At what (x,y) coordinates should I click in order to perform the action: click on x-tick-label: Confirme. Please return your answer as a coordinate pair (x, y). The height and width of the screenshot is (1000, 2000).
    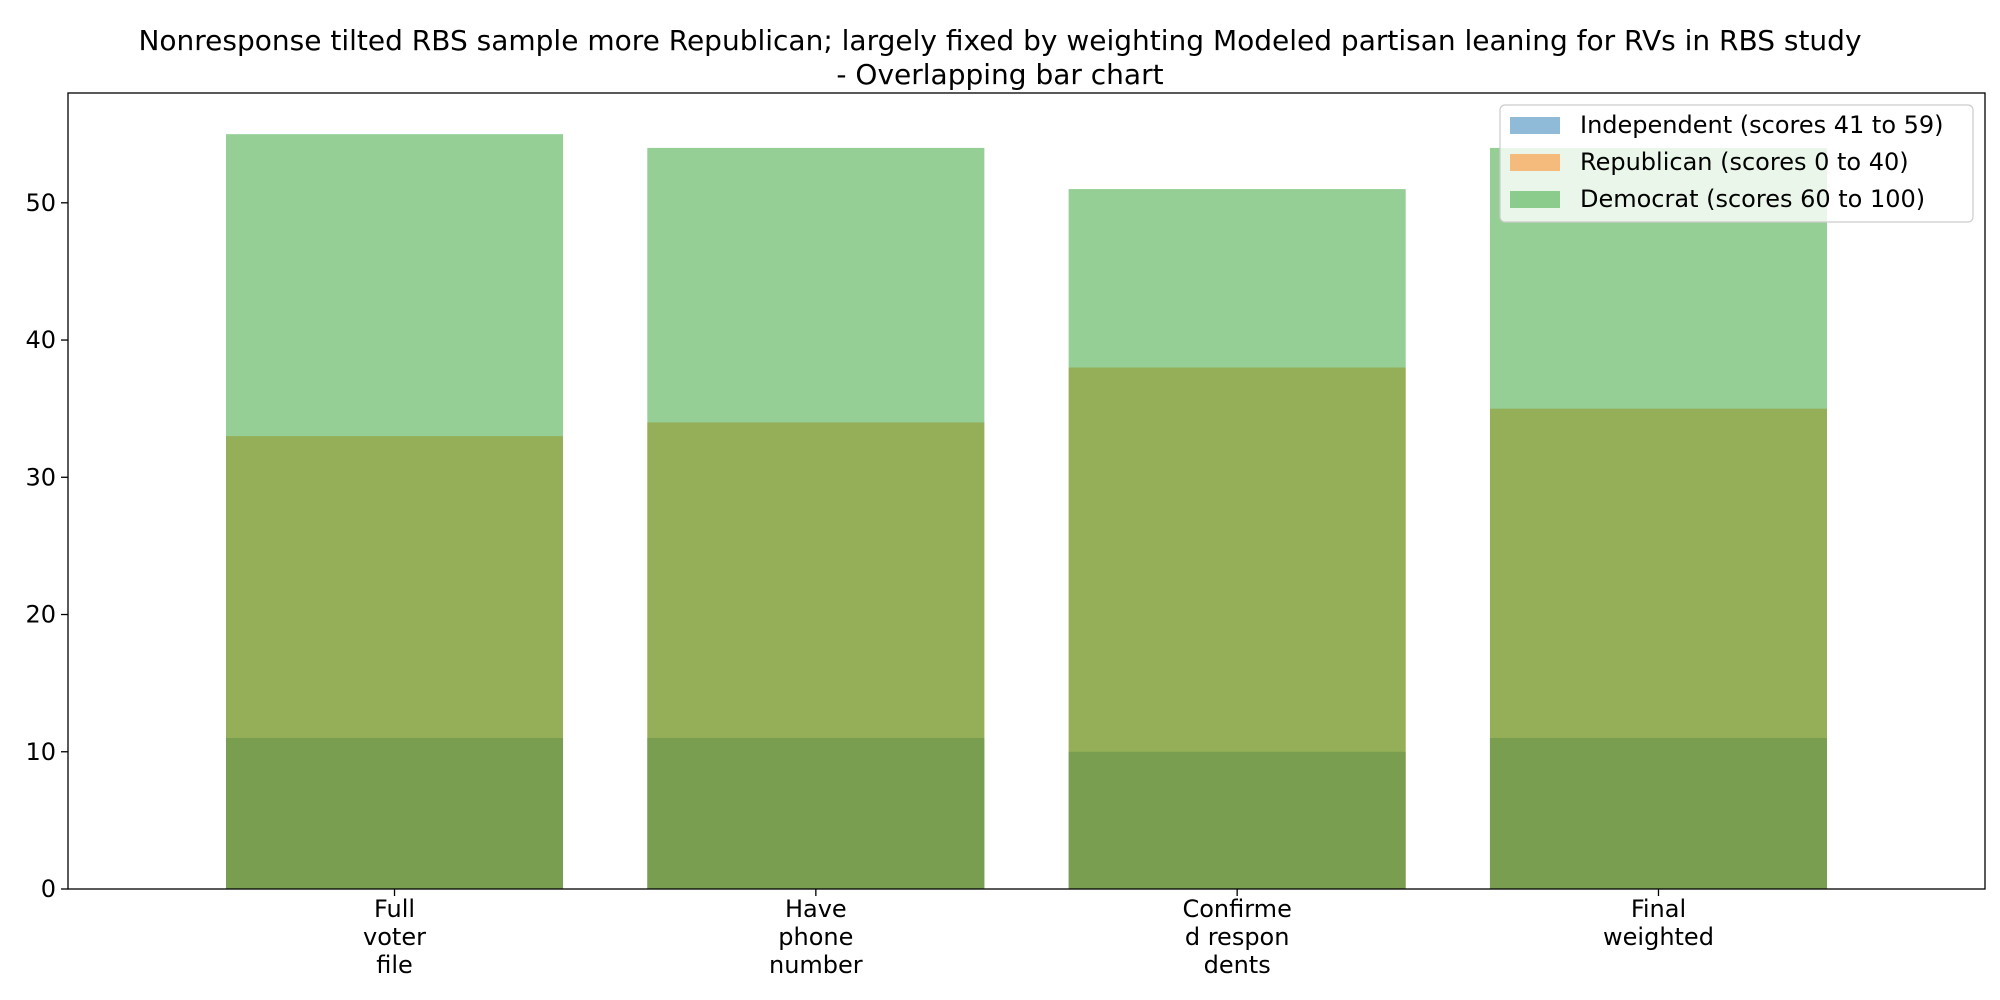
    Looking at the image, I should click on (1236, 909).